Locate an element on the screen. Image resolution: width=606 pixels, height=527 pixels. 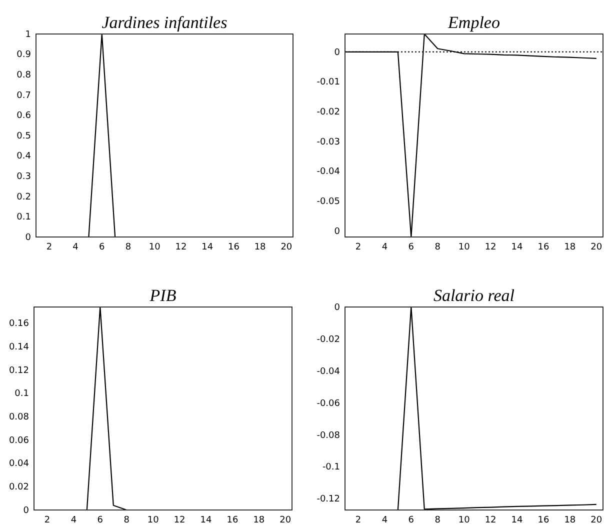
y-tick-label: -0.03 is located at coordinates (328, 142).